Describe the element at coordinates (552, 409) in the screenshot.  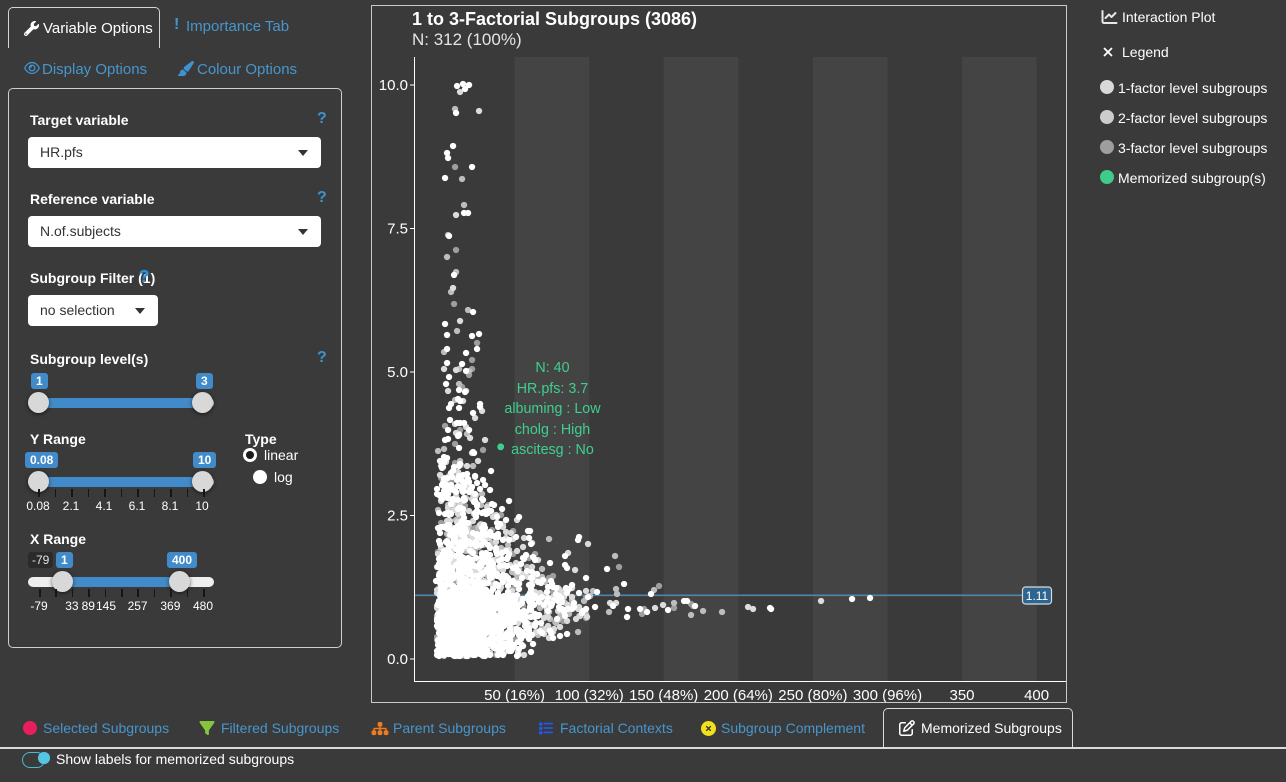
I see `svg-text: albuming : Low` at that location.